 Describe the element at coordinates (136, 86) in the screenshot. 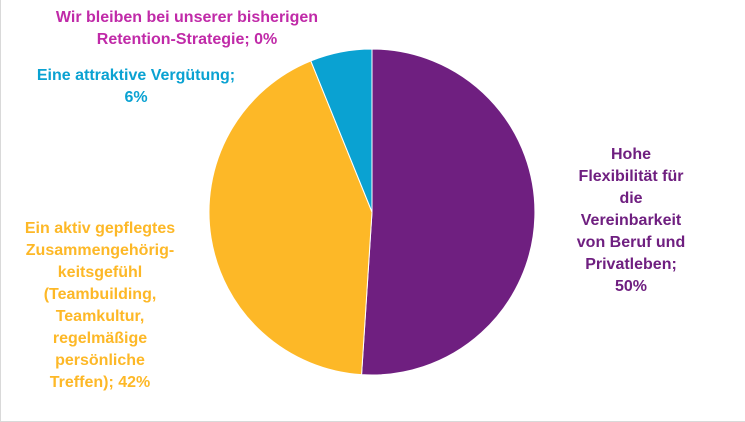

I see `slice-label-compensation: Eine attraktive Vergütung; 6%` at that location.